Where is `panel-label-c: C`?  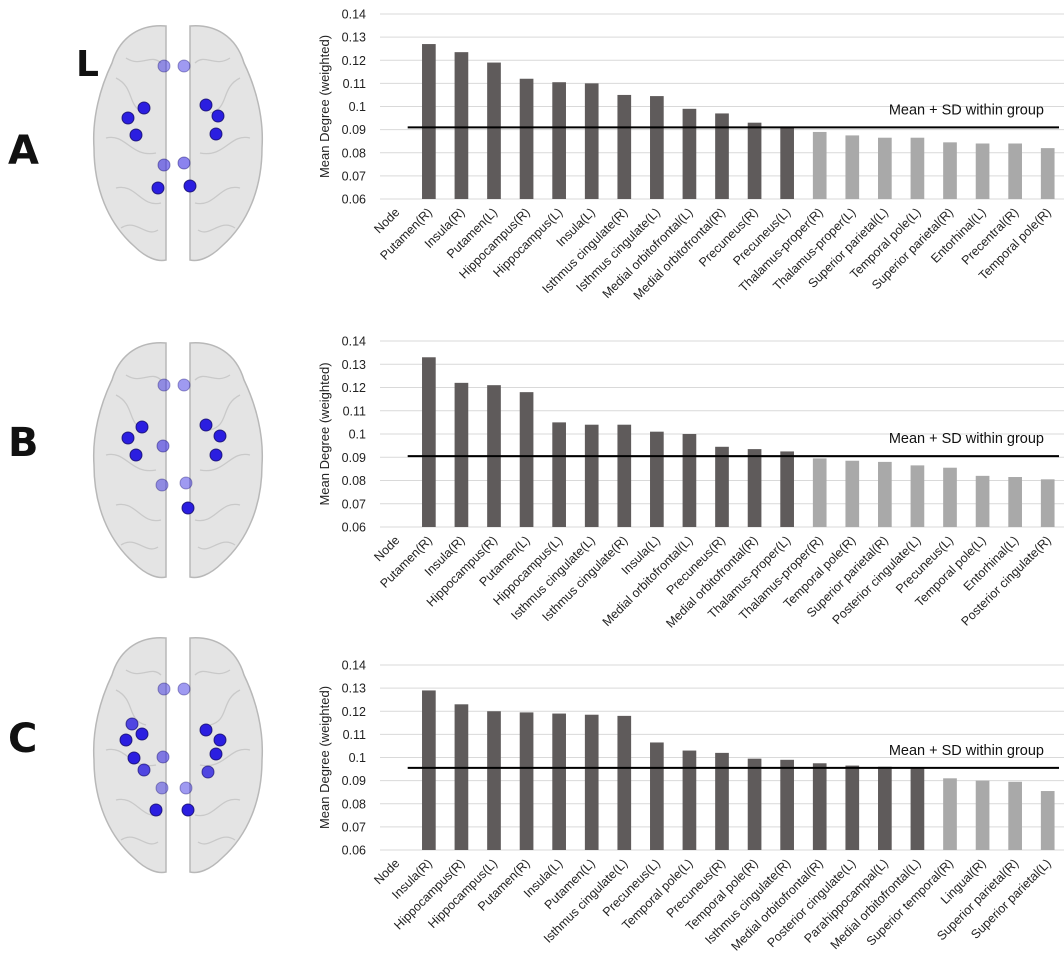 panel-label-c: C is located at coordinates (22, 739).